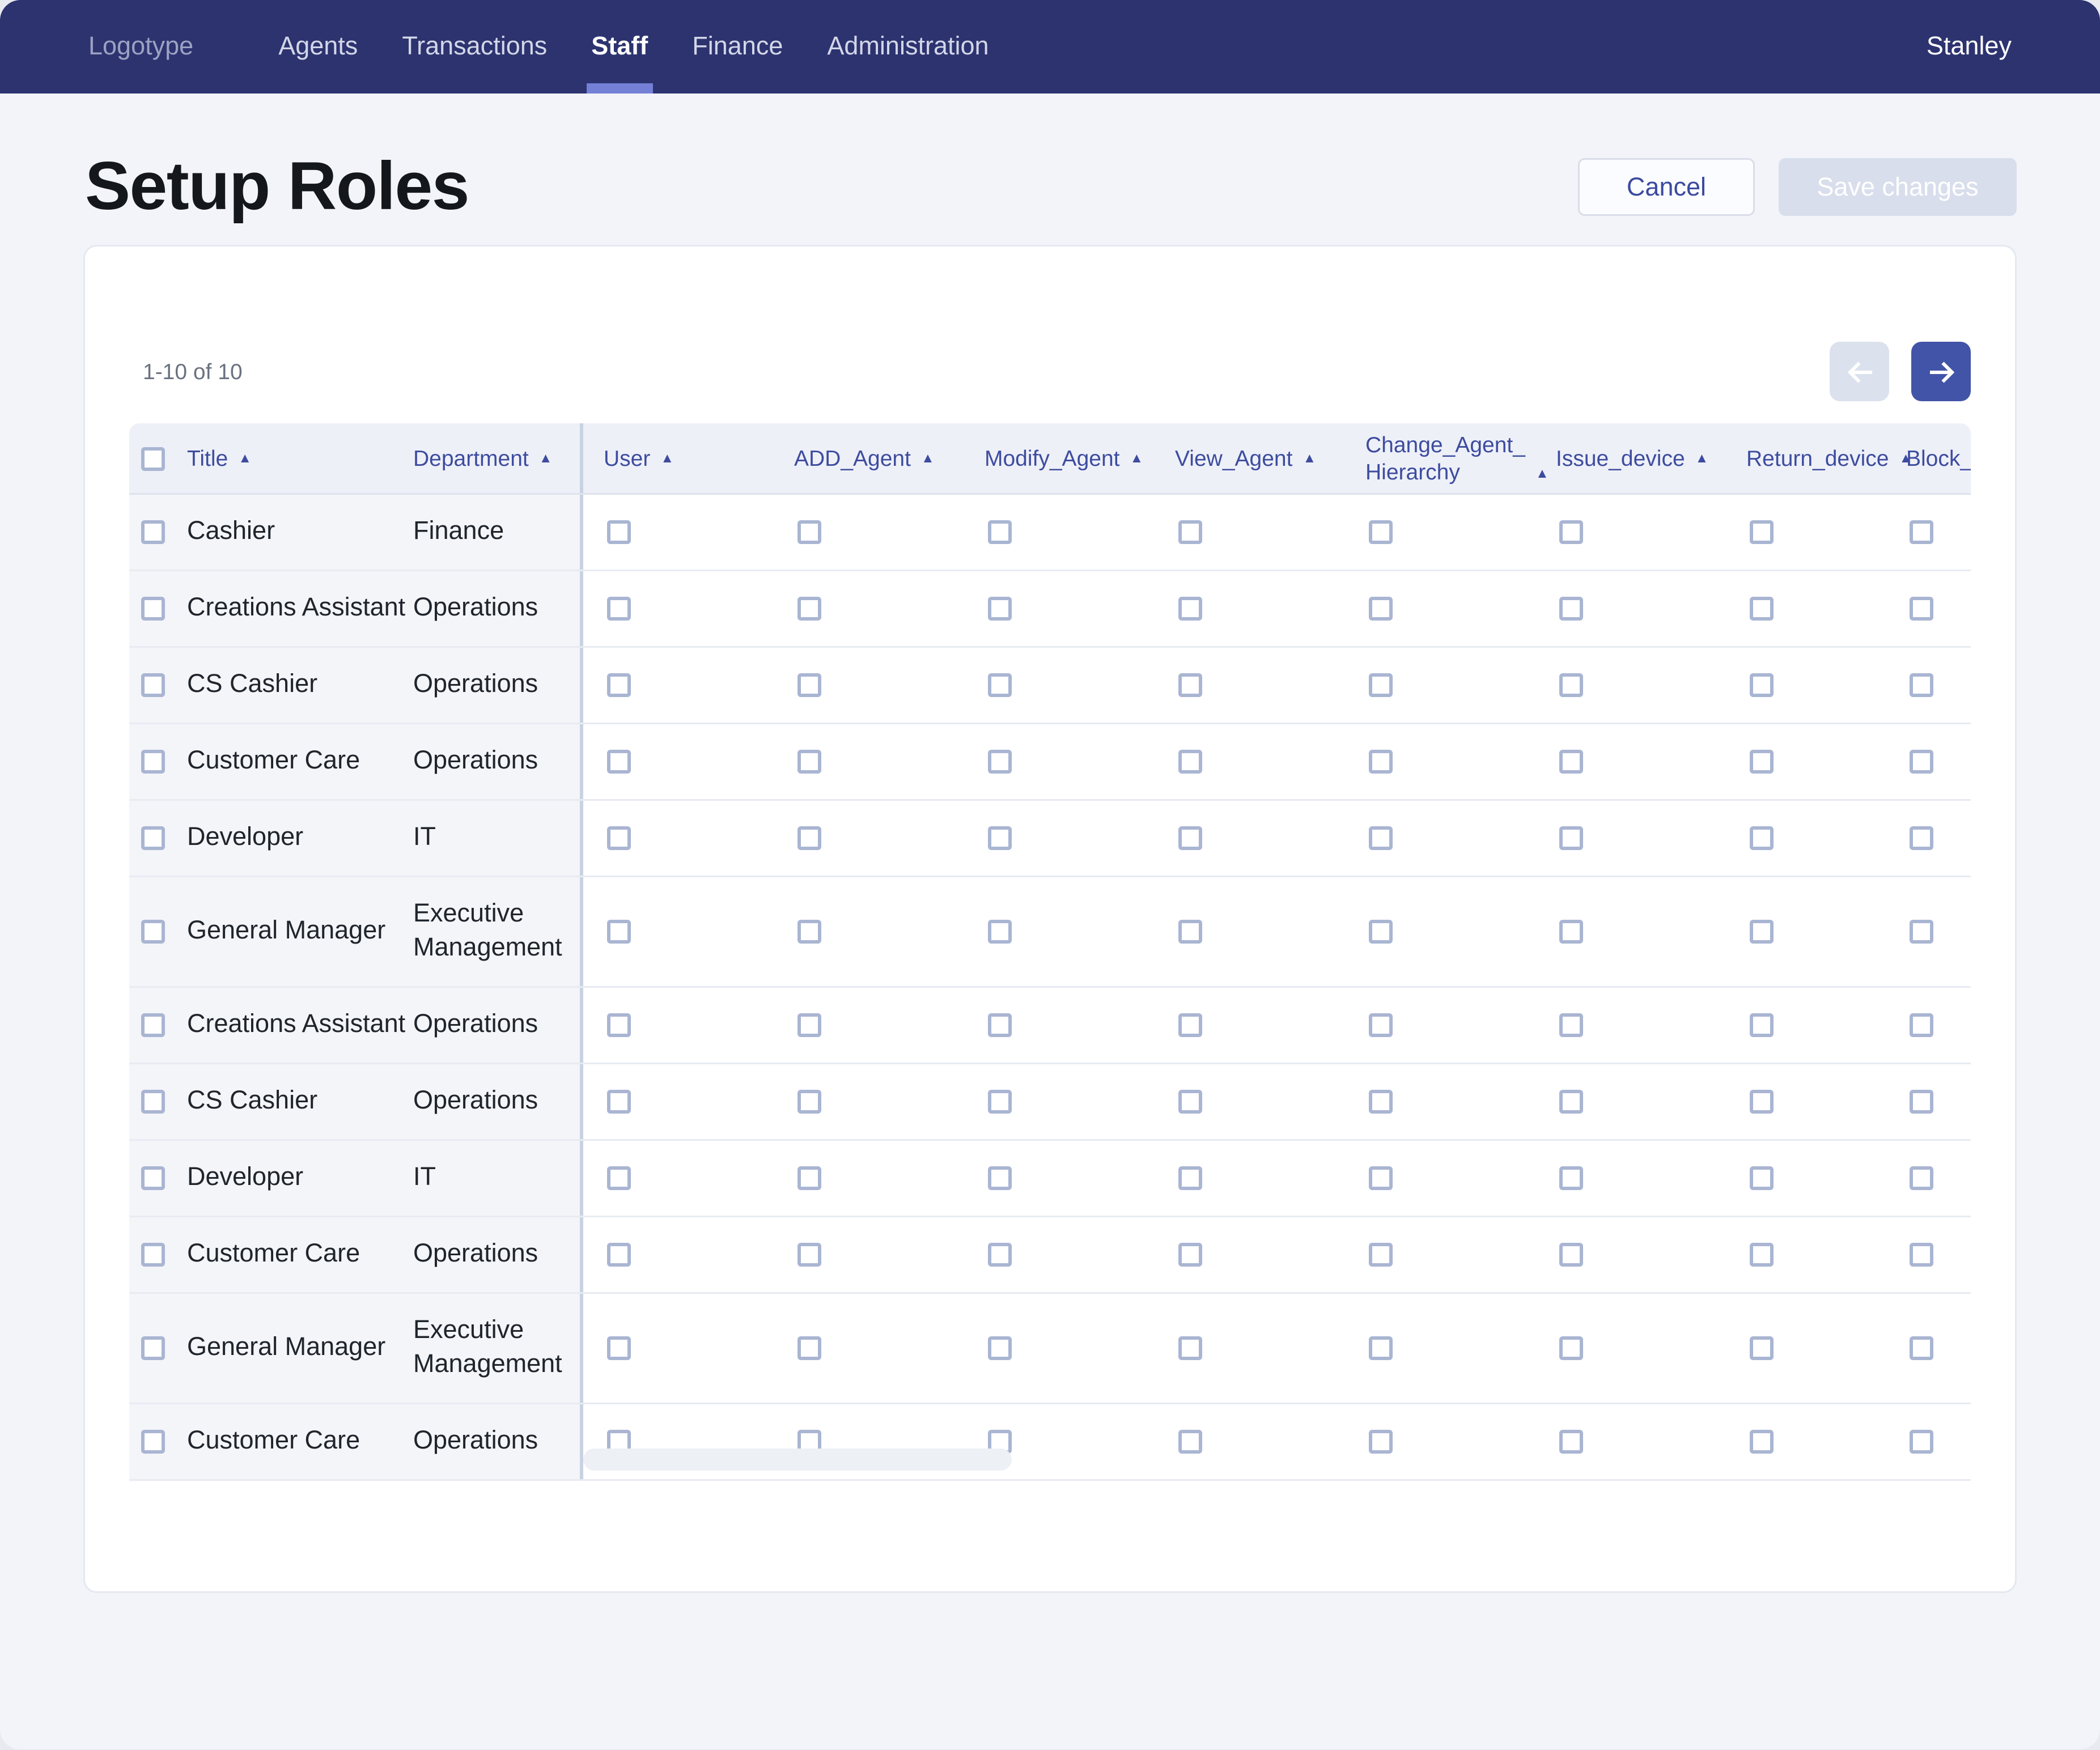  What do you see at coordinates (475, 47) in the screenshot?
I see `nav-item-transactions: Transactions` at bounding box center [475, 47].